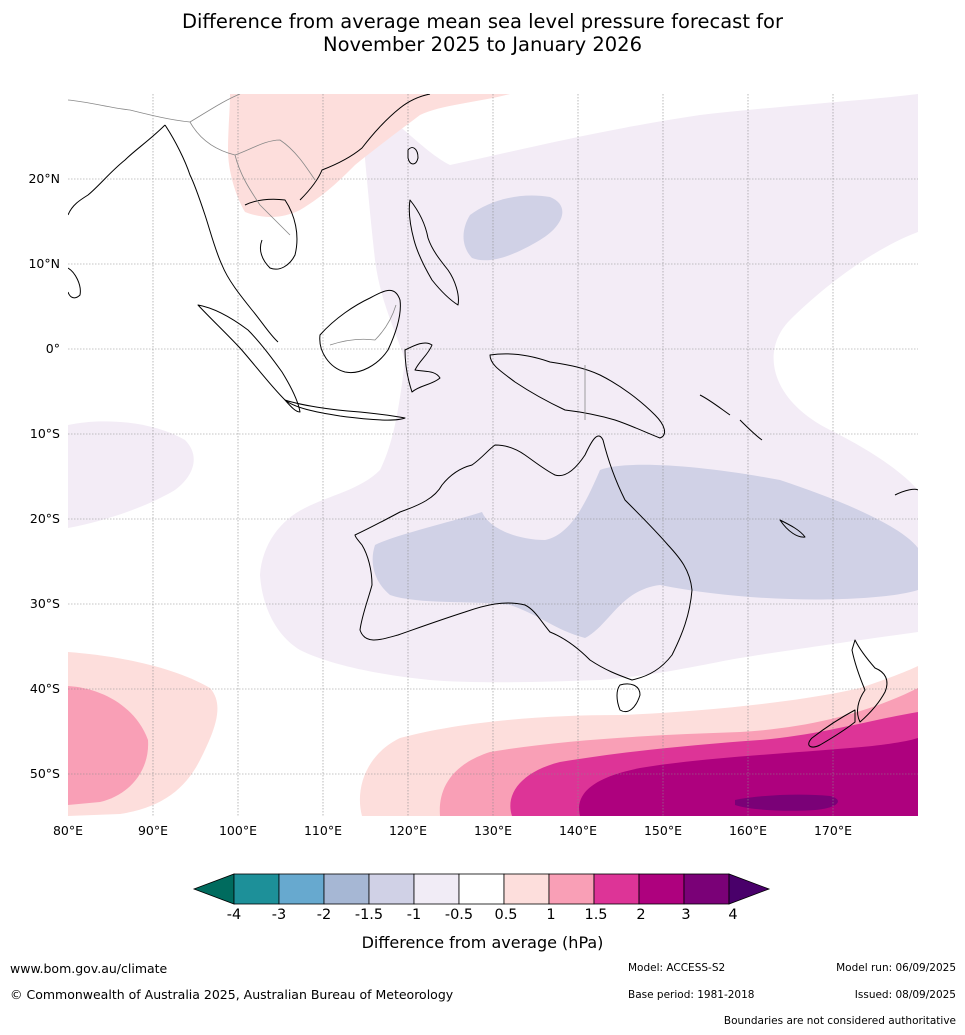 This screenshot has height=1035, width=965. What do you see at coordinates (249, 358) in the screenshot?
I see `coastline-sumatra` at bounding box center [249, 358].